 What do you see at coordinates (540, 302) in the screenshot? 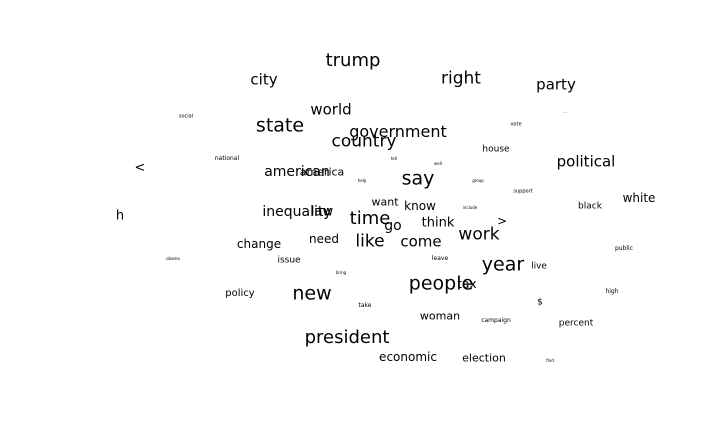
I see `word-dollar: $` at bounding box center [540, 302].